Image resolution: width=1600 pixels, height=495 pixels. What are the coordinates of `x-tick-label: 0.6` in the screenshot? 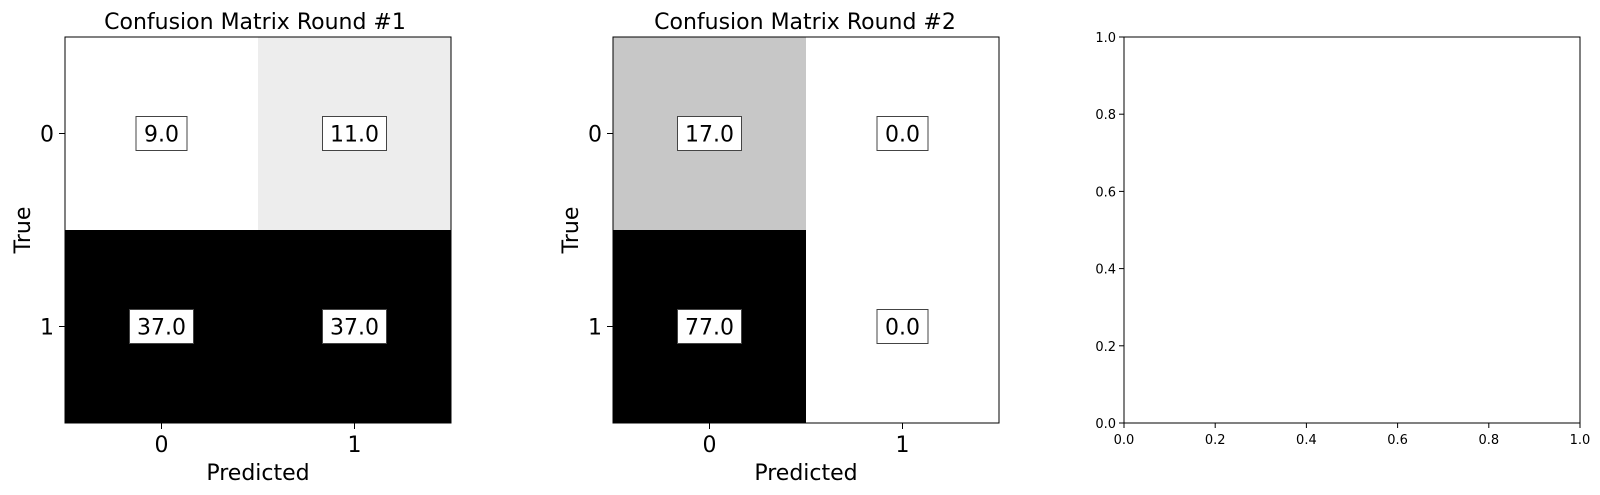 It's located at (1397, 440).